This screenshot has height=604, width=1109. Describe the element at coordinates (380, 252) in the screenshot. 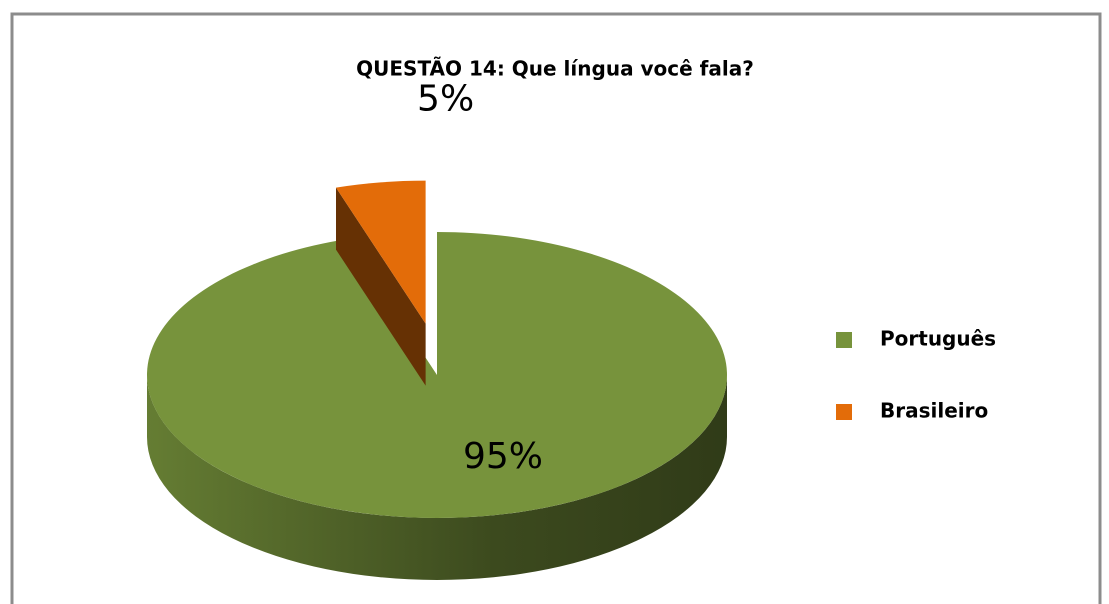

I see `slice` at that location.